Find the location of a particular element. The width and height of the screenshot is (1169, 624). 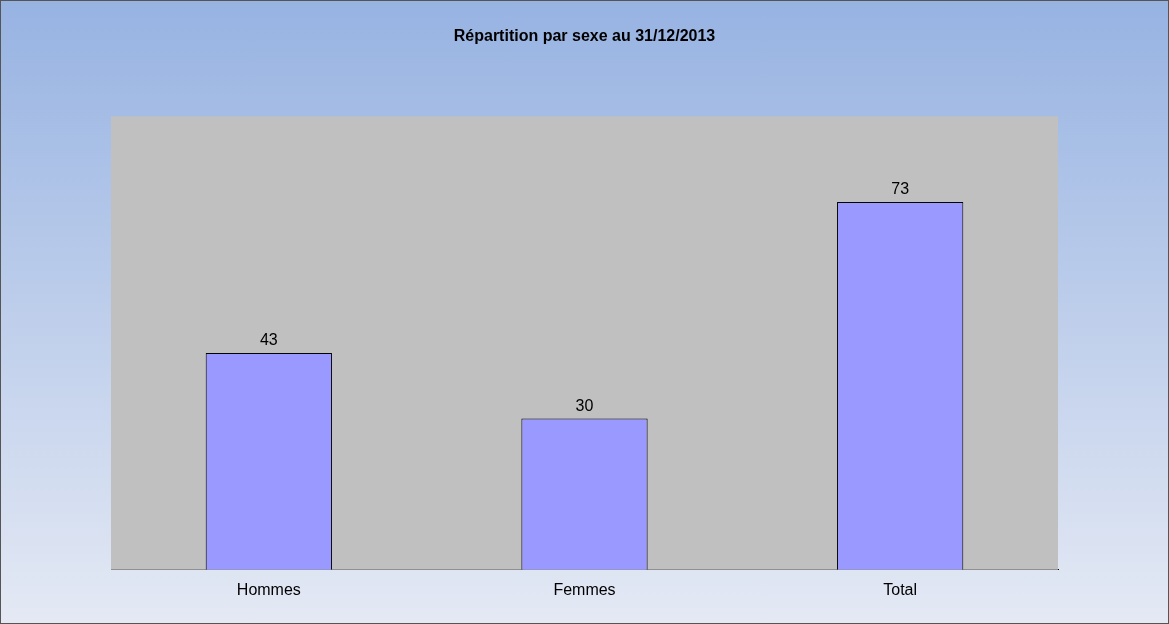

x-tick-label: Hommes is located at coordinates (268, 589).